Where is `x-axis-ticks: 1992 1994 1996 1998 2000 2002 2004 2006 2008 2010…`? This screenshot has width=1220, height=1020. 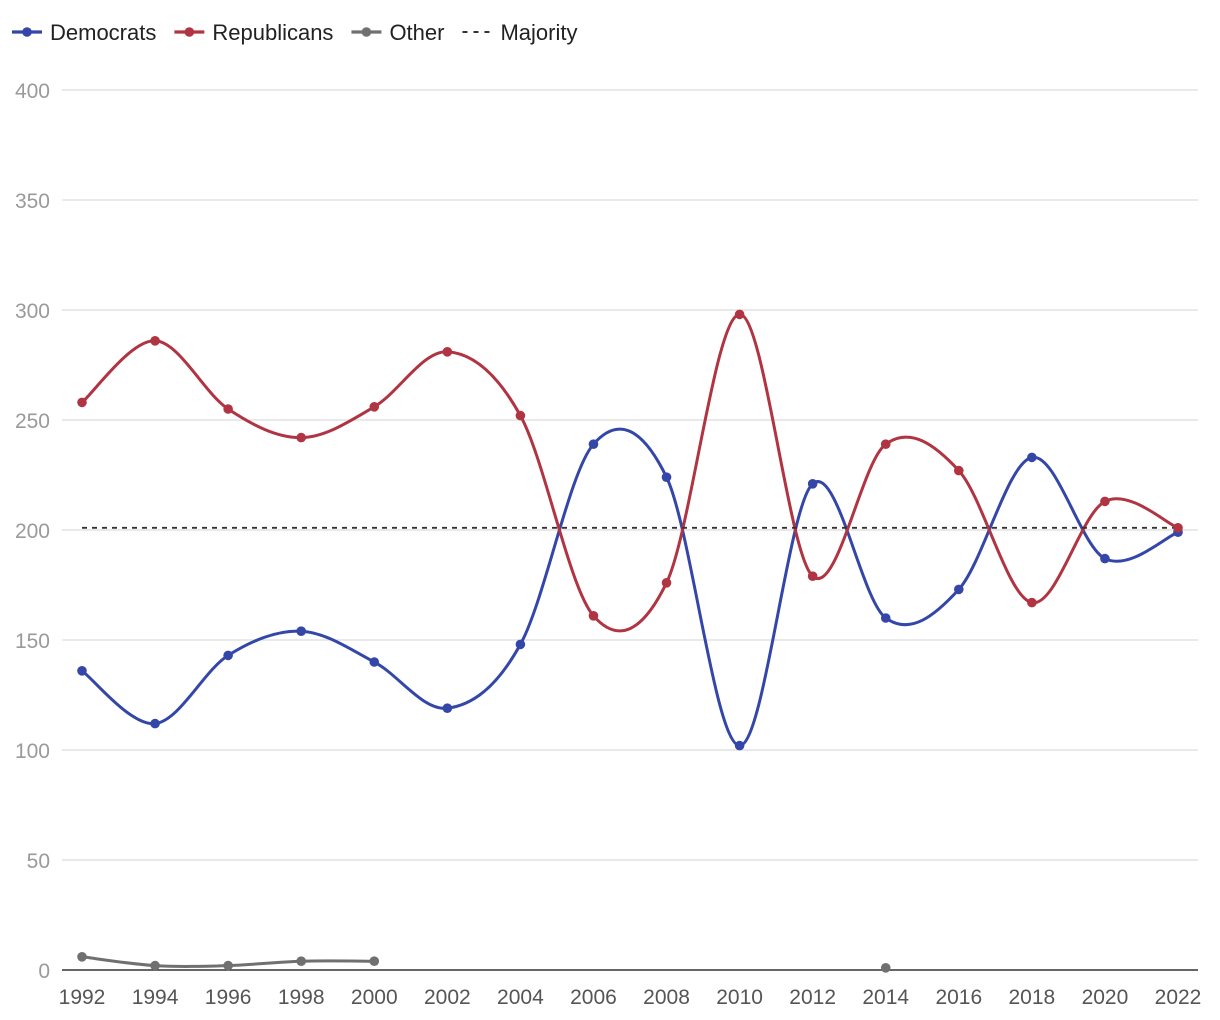
x-axis-ticks: 1992 1994 1996 1998 2000 2002 2004 2006 2008 2010… is located at coordinates (630, 997).